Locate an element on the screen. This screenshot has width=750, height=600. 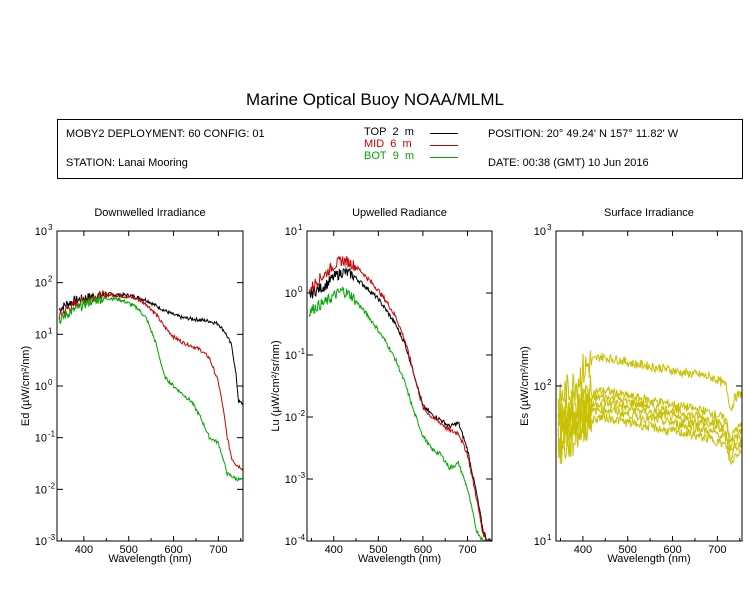
legend-top-label: TOP 2 m is located at coordinates (389, 132).